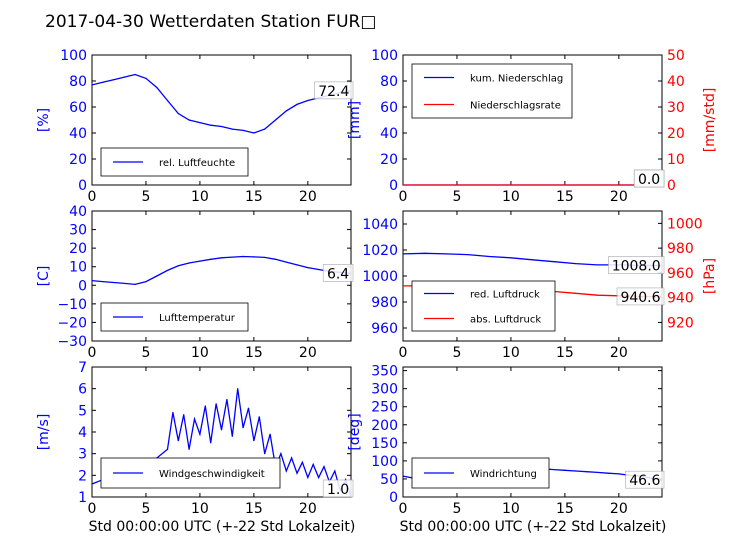 The width and height of the screenshot is (736, 552). What do you see at coordinates (78, 160) in the screenshot?
I see `y-tick-label: 20` at bounding box center [78, 160].